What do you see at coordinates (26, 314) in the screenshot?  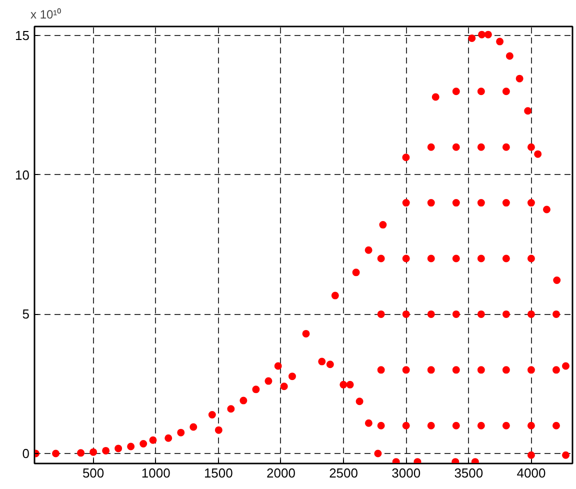 I see `y-tick-label: 5` at bounding box center [26, 314].